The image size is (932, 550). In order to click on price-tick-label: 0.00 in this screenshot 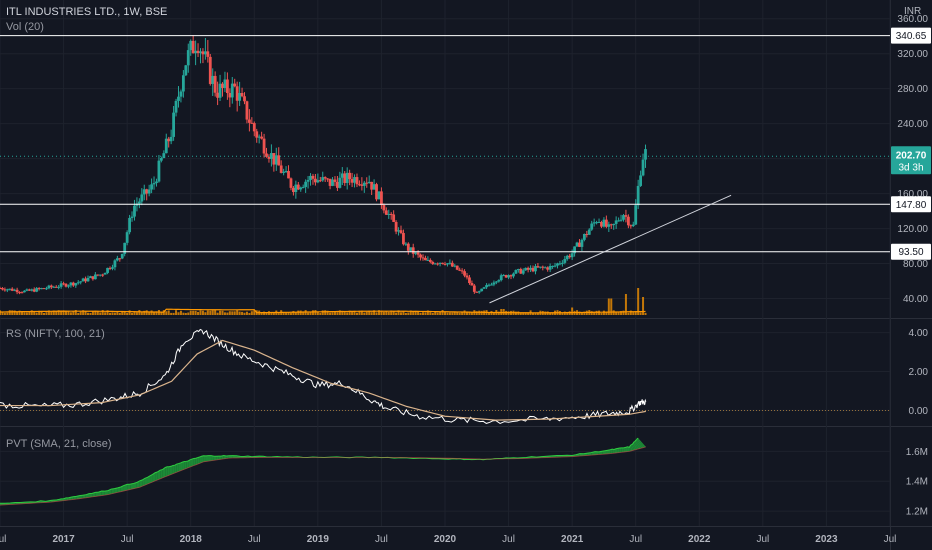, I will do `click(919, 411)`.